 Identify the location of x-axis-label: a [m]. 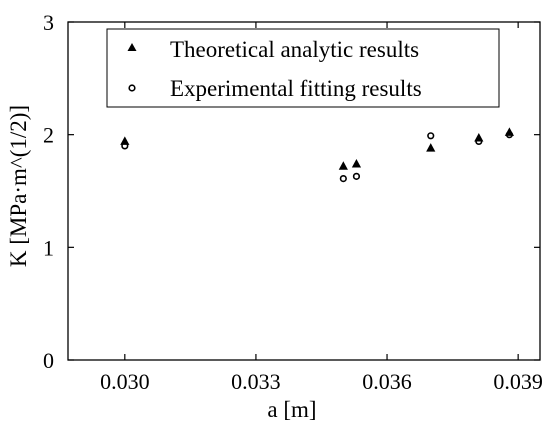
(291, 409).